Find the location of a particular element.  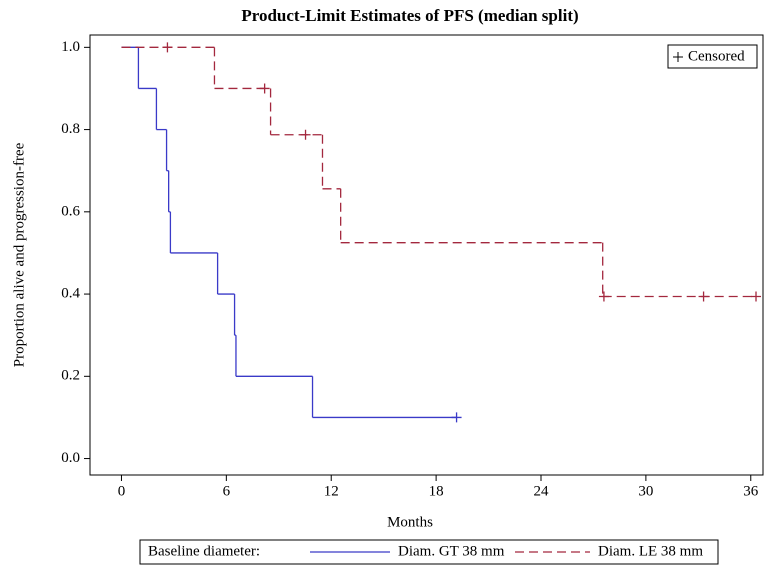

censored-legend-label: Censored is located at coordinates (716, 56).